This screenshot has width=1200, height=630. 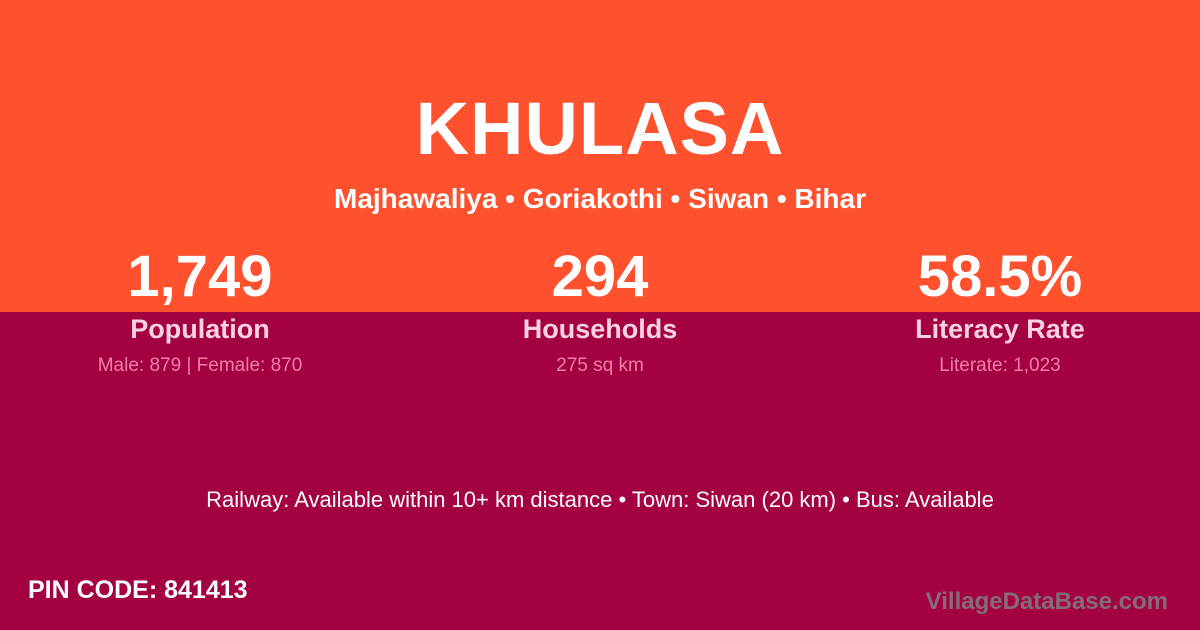 What do you see at coordinates (200, 329) in the screenshot?
I see `population-label: Population` at bounding box center [200, 329].